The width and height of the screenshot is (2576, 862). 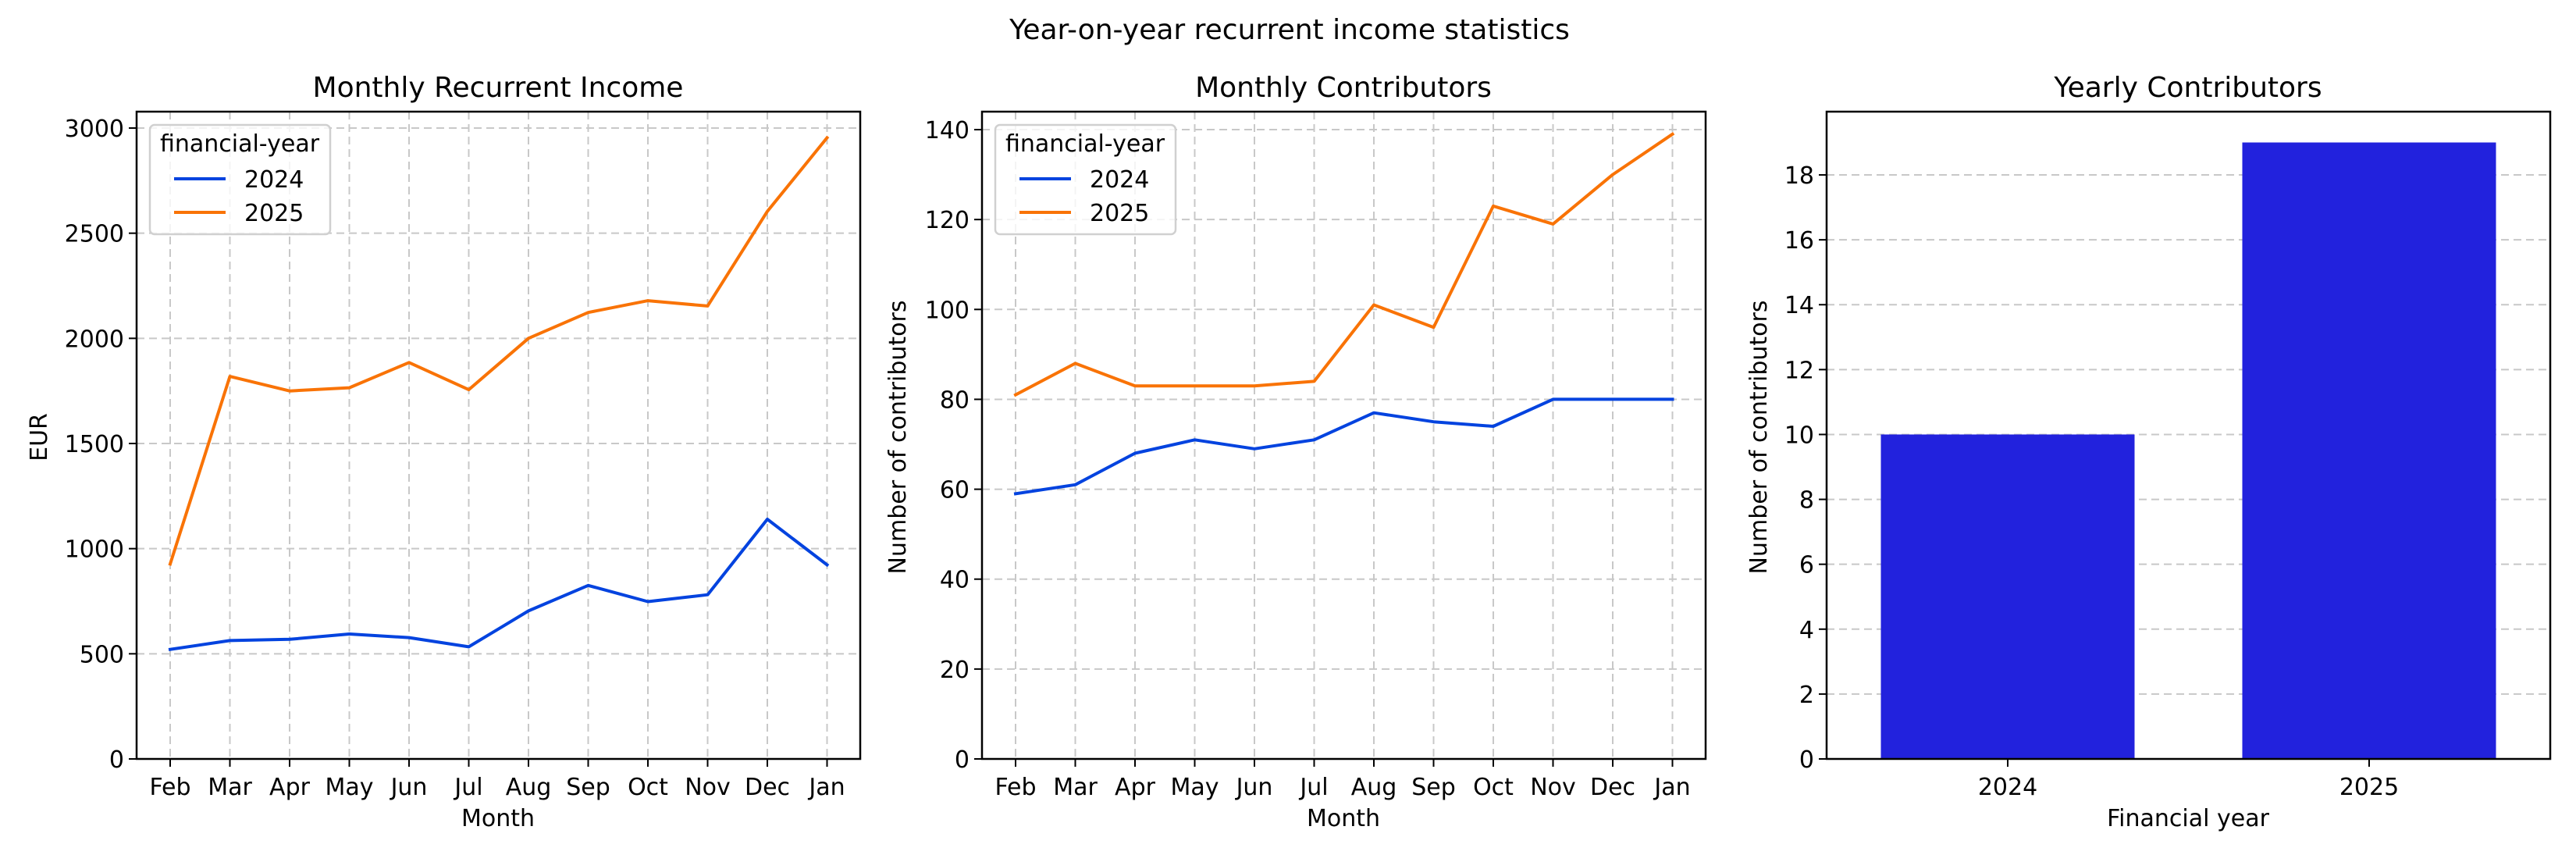 What do you see at coordinates (1799, 241) in the screenshot?
I see `y-tick-label: 16` at bounding box center [1799, 241].